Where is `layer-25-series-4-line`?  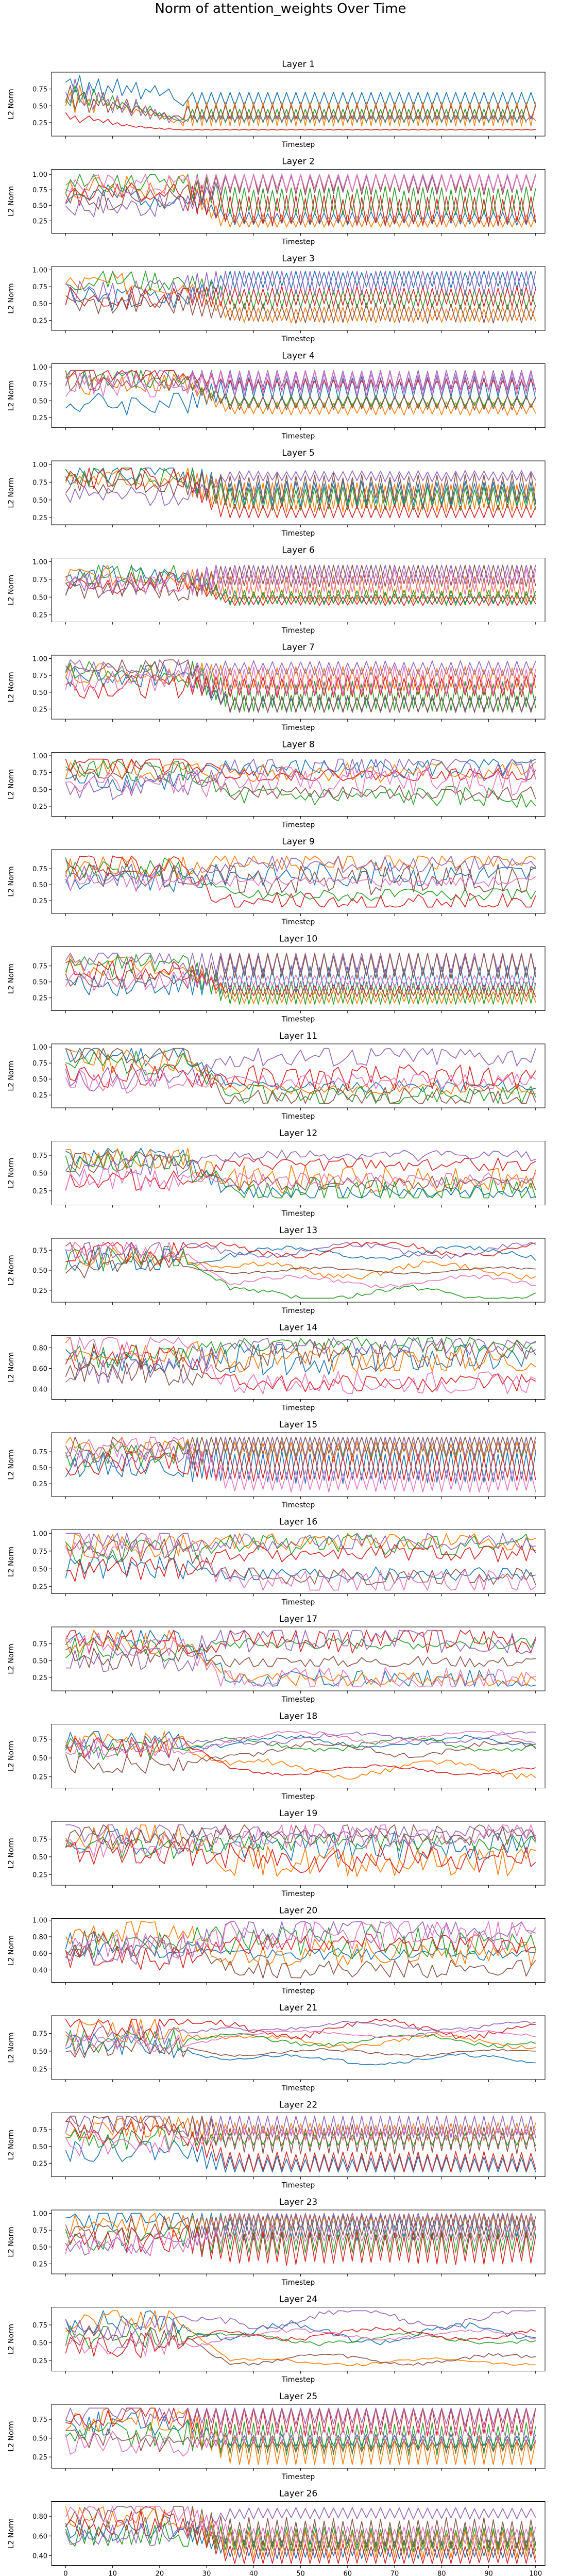
layer-25-series-4-line is located at coordinates (300, 2422).